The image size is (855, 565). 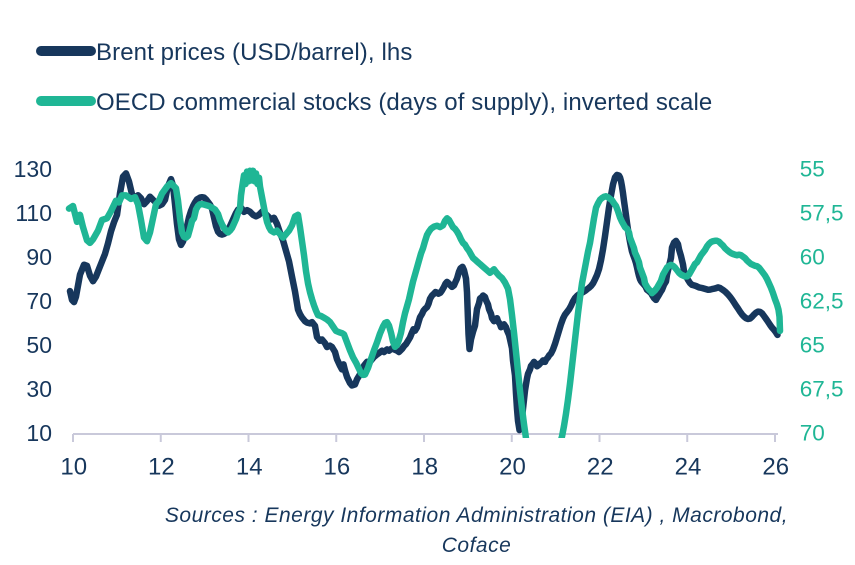 I want to click on svg-text: 110, so click(x=33, y=213).